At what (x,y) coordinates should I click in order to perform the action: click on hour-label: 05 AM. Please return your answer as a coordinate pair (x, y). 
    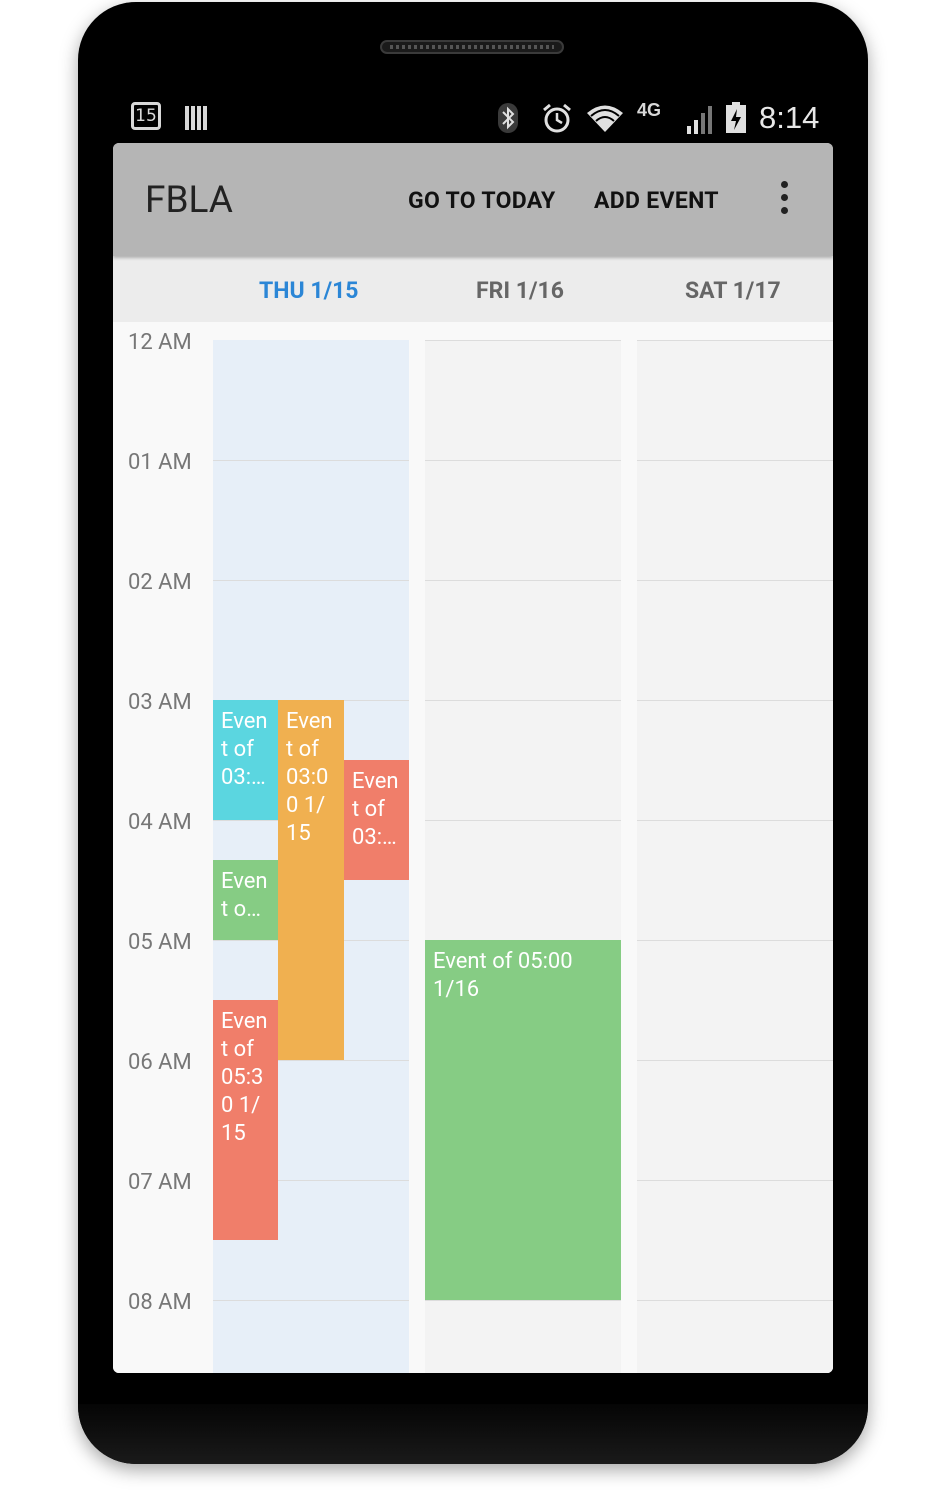
    Looking at the image, I should click on (160, 942).